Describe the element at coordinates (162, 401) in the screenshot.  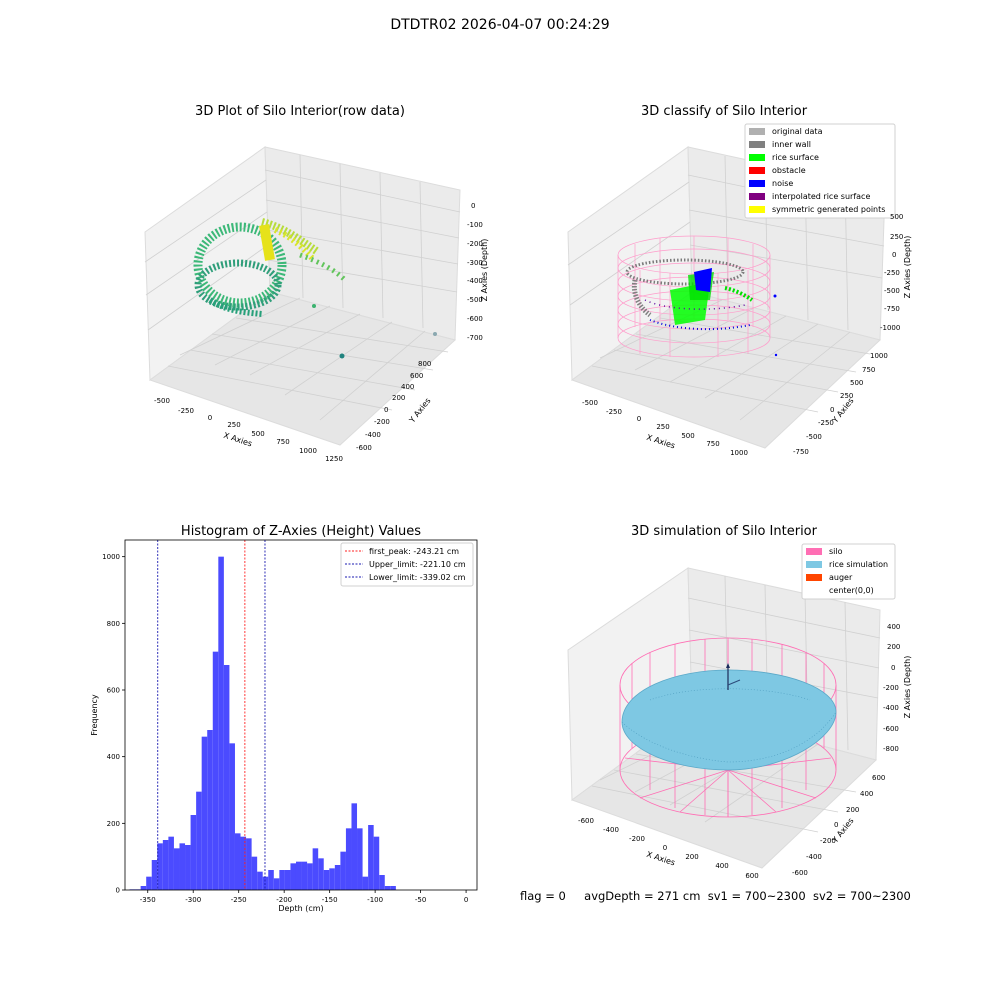
I see `raw-xtick: -500` at that location.